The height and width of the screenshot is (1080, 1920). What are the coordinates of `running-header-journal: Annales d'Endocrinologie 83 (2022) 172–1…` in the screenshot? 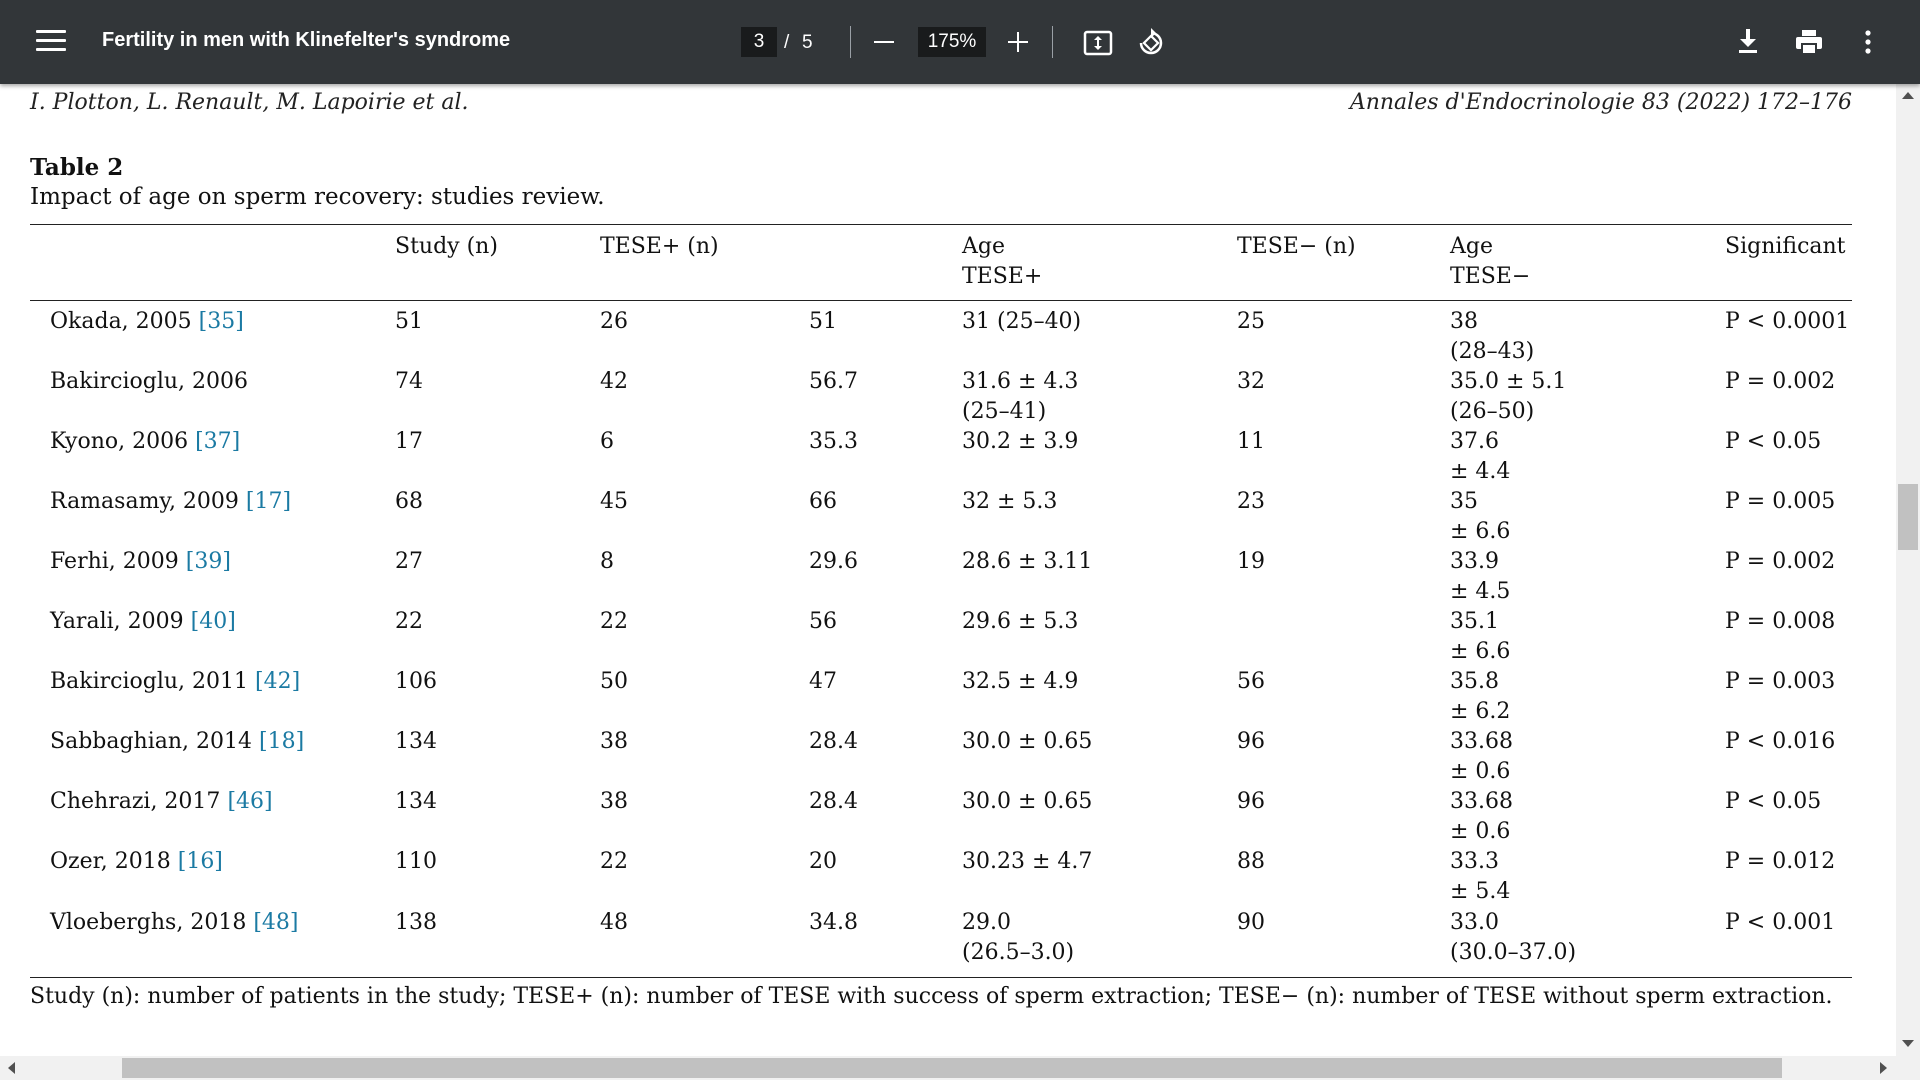 It's located at (1600, 102).